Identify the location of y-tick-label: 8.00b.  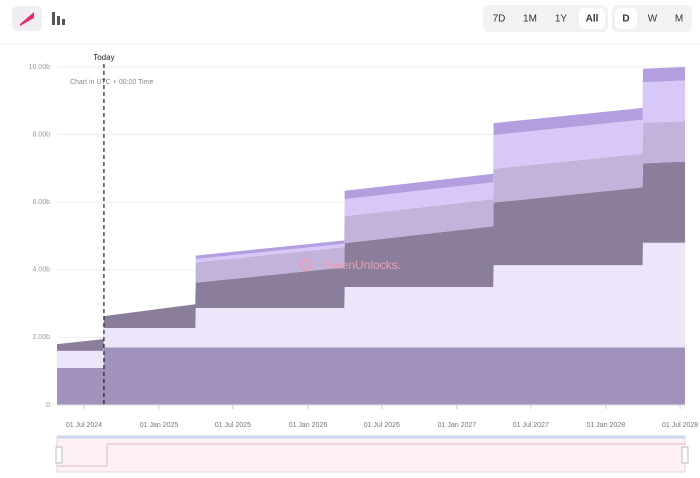
(41, 134).